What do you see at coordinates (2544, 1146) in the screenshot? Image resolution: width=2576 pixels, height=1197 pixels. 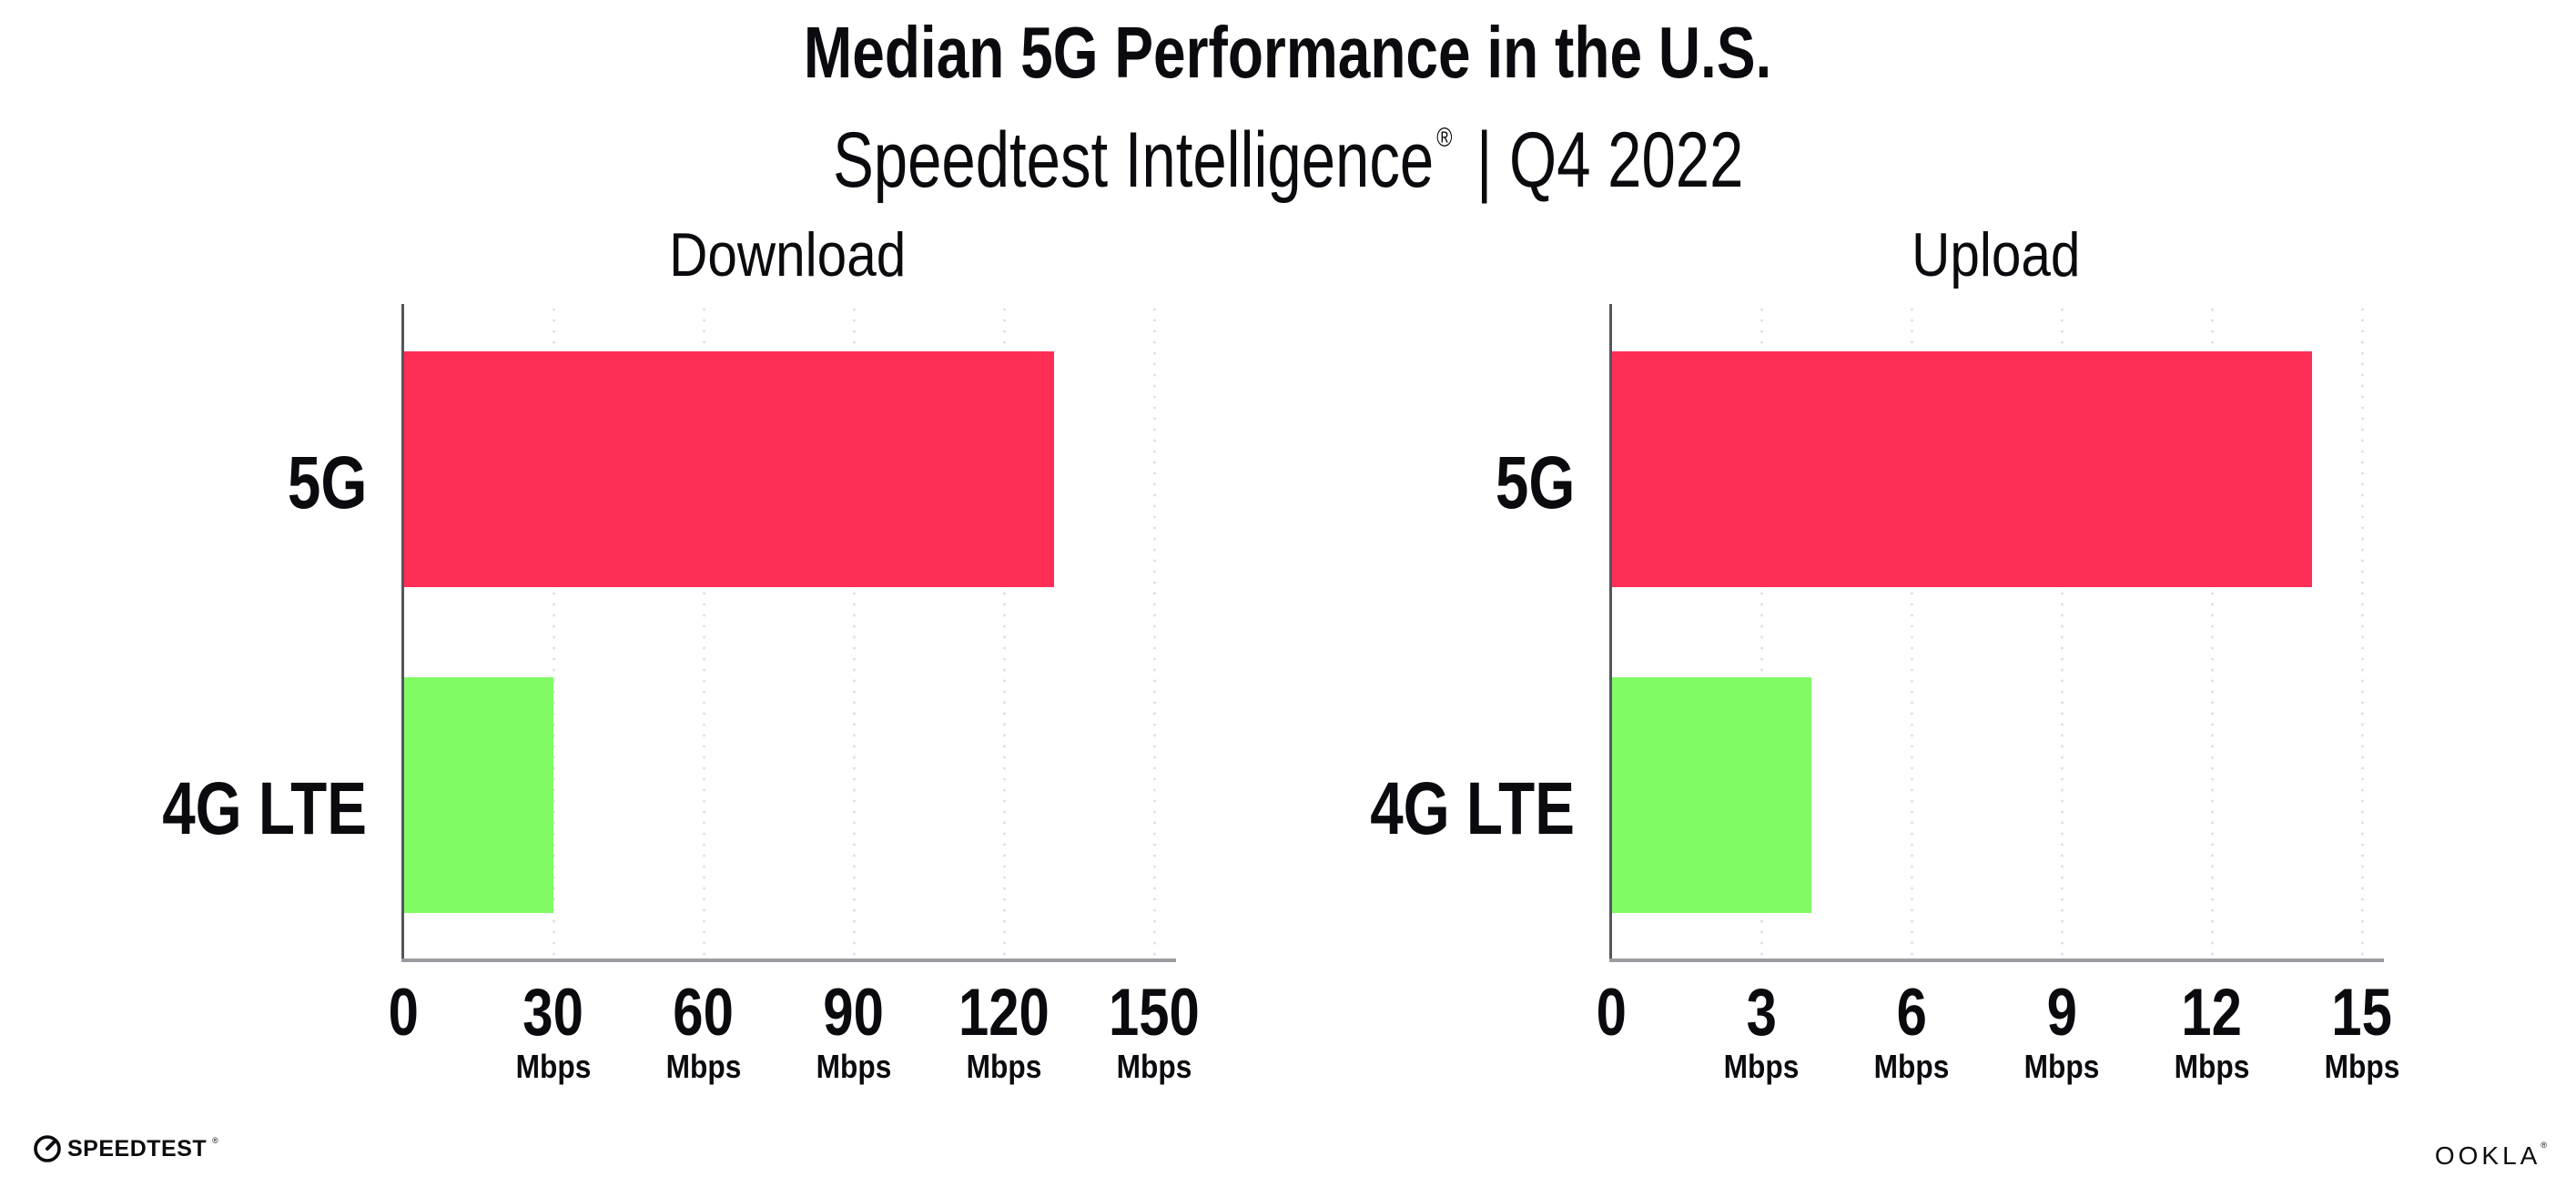 I see `ookla-trademark: ®` at bounding box center [2544, 1146].